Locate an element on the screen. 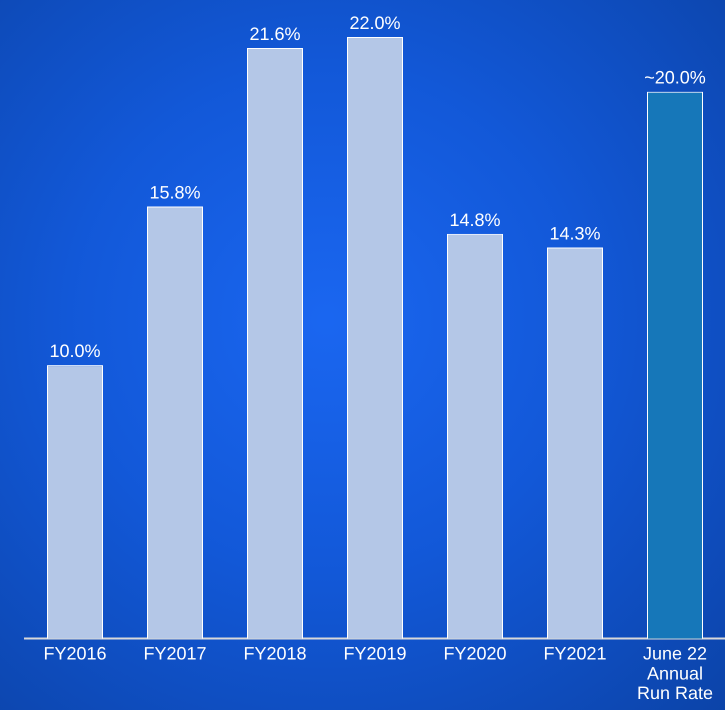 The width and height of the screenshot is (725, 710). data-label: 21.6% is located at coordinates (275, 34).